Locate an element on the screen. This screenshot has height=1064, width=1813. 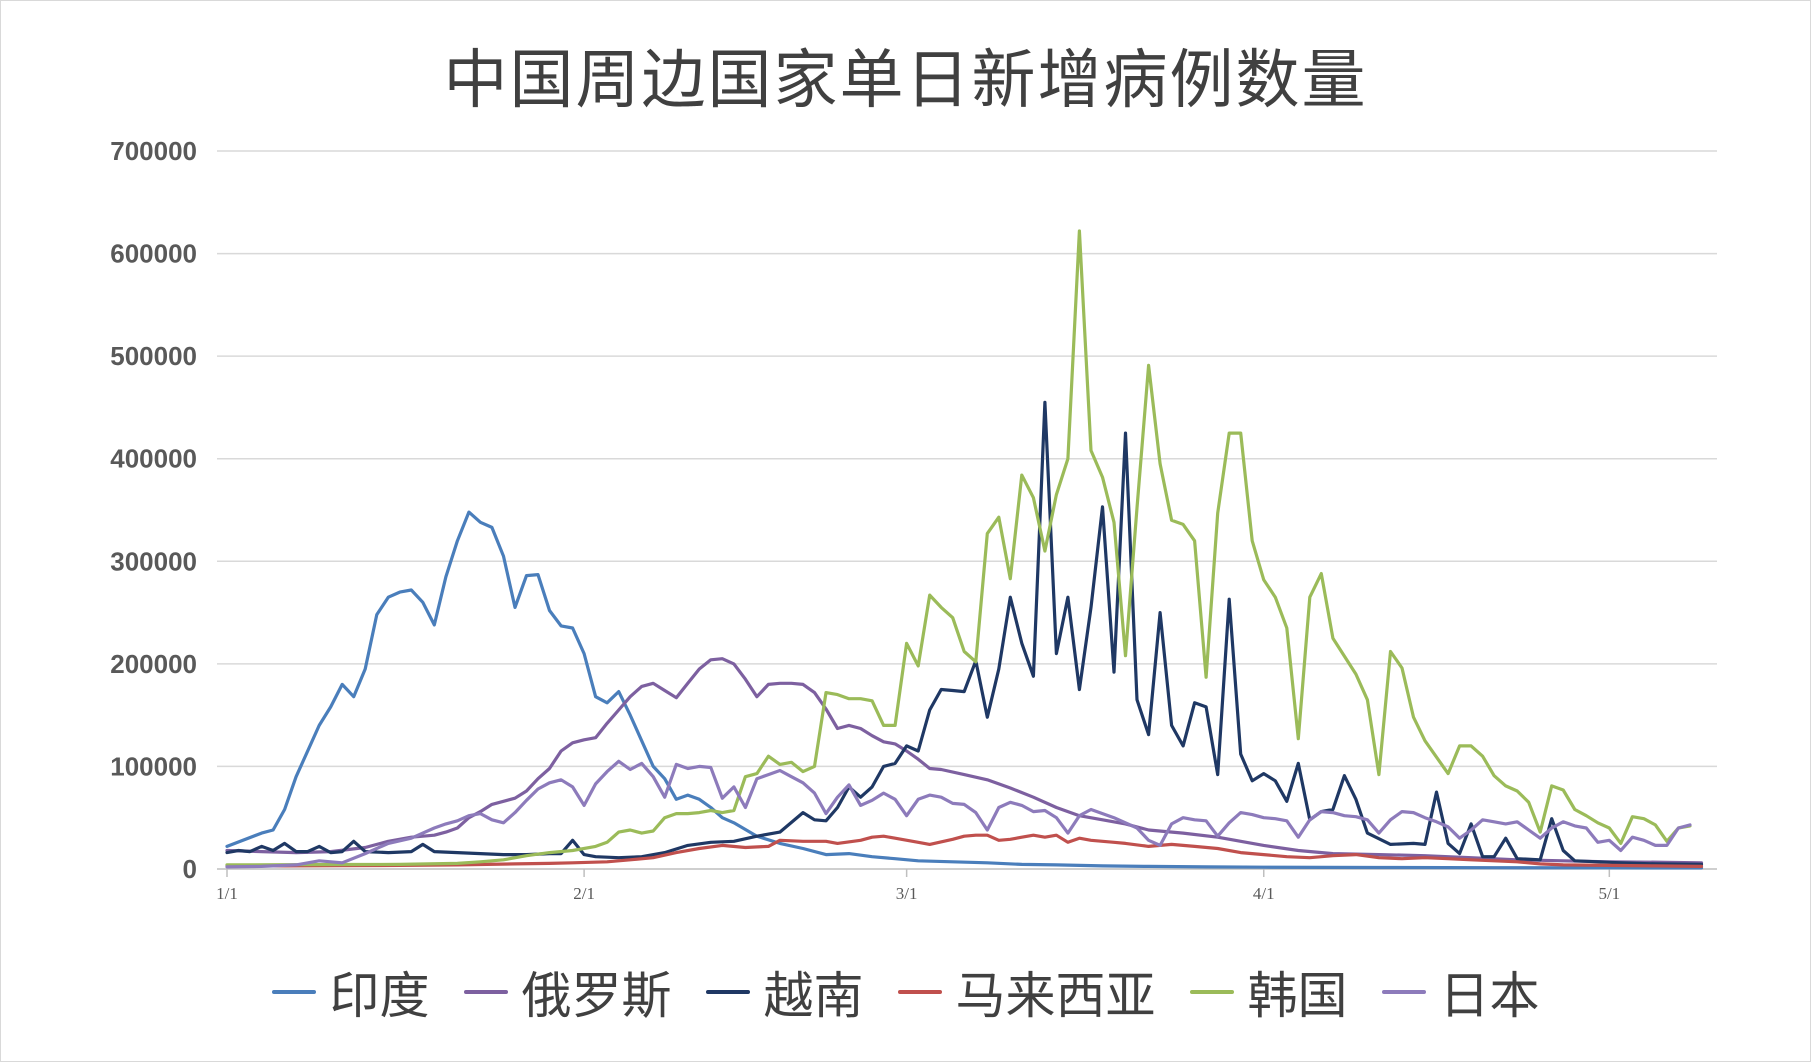
x-tick-label: 3/1 is located at coordinates (907, 893).